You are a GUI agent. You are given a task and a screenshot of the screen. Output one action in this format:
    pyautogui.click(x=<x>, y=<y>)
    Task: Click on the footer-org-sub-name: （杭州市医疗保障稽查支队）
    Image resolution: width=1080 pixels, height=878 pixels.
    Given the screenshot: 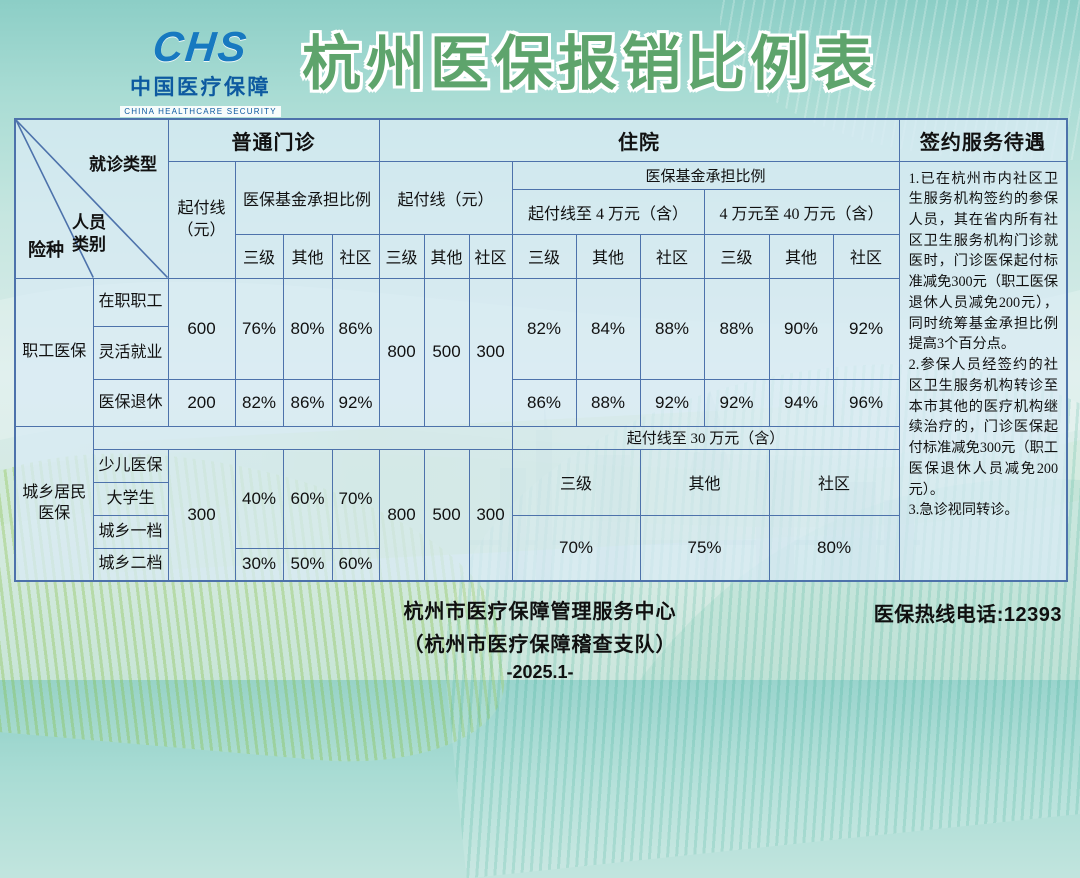 What is the action you would take?
    pyautogui.click(x=540, y=645)
    